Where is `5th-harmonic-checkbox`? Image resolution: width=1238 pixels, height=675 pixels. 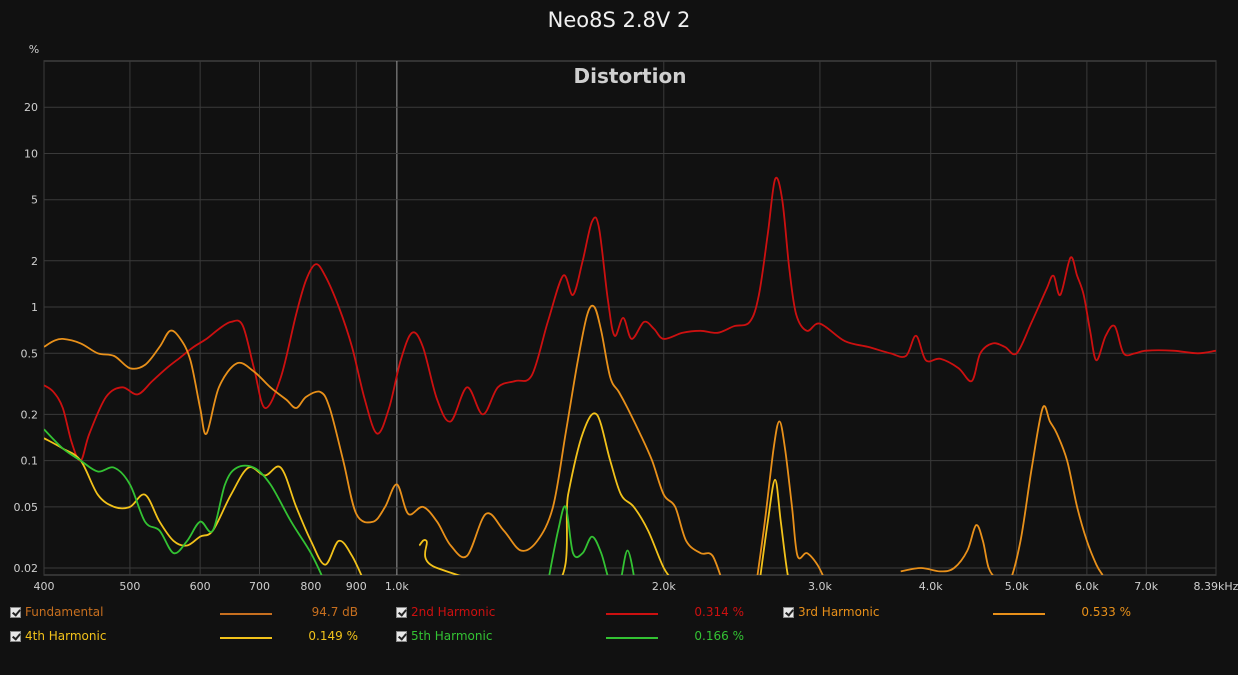 5th-harmonic-checkbox is located at coordinates (401, 636).